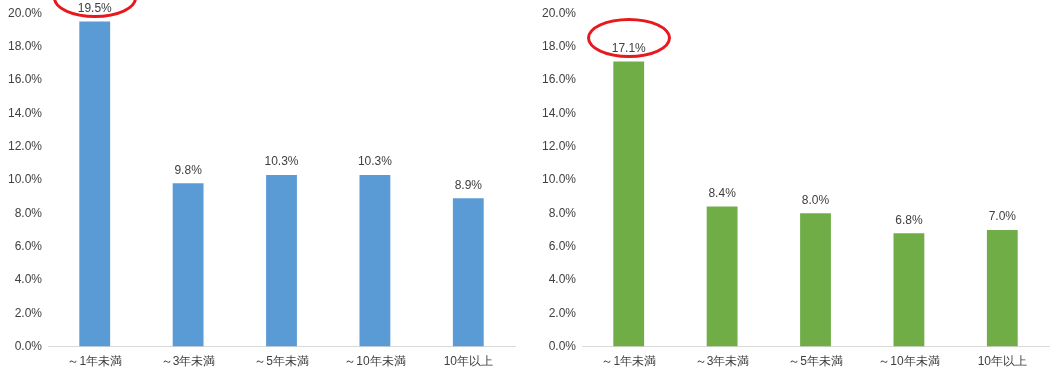 This screenshot has height=382, width=1064. What do you see at coordinates (95, 7) in the screenshot?
I see `data-label: 19.5%` at bounding box center [95, 7].